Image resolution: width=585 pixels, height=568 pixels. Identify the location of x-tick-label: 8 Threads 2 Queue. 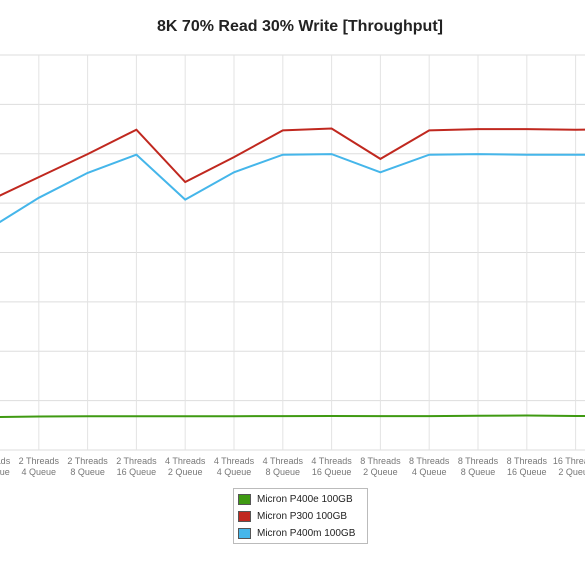
(380, 466).